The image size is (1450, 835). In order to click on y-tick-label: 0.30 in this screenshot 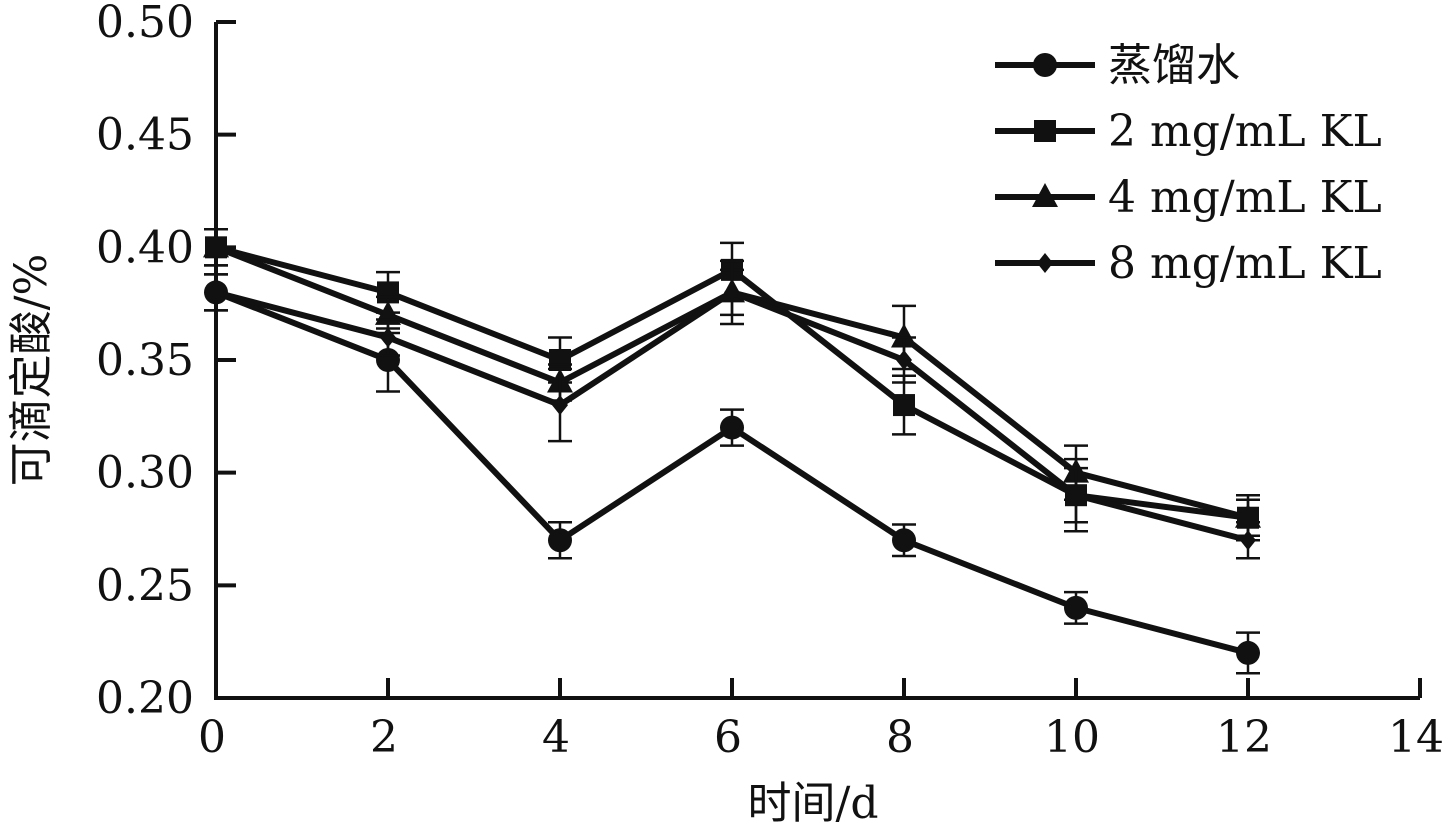, I will do `click(145, 473)`.